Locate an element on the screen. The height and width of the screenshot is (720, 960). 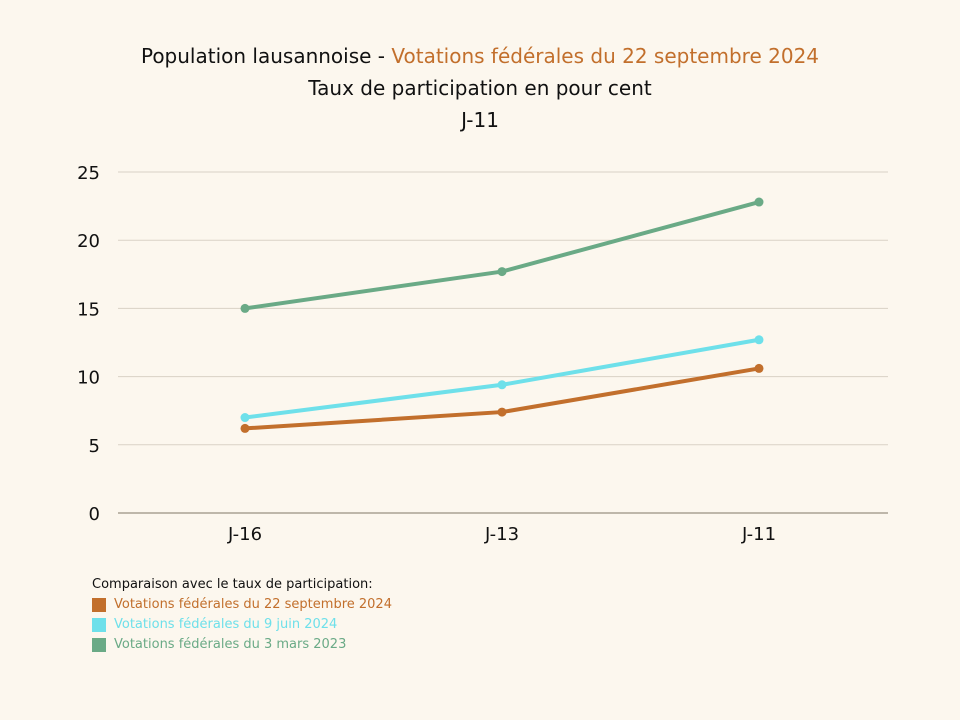
y-tick-label: 0 is located at coordinates (94, 514).